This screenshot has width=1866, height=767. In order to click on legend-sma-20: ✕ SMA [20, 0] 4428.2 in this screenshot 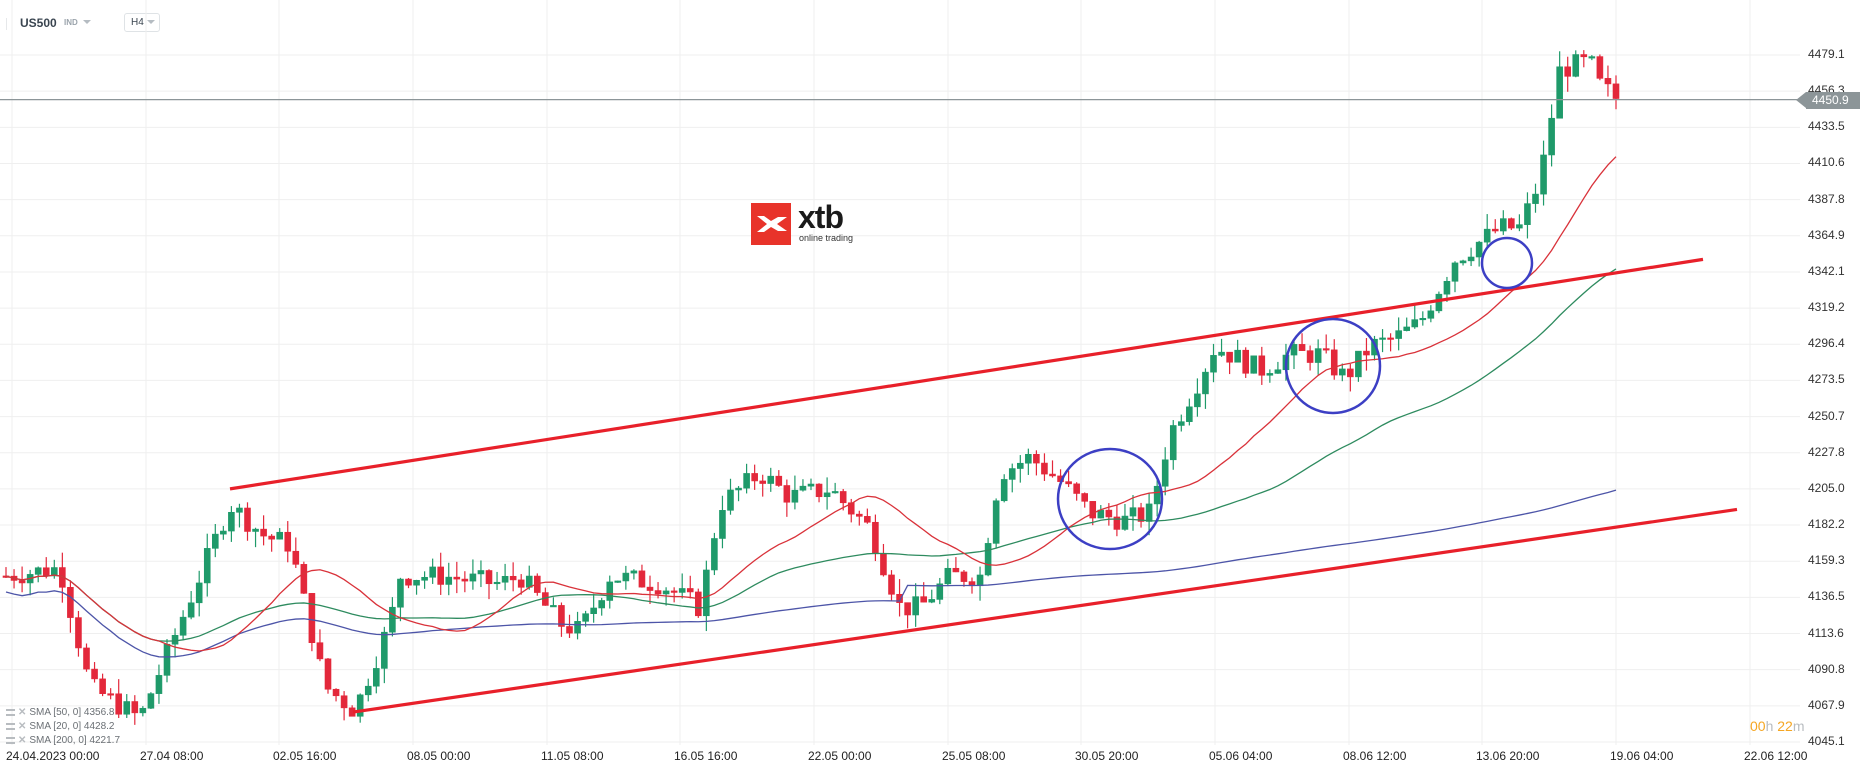, I will do `click(60, 726)`.